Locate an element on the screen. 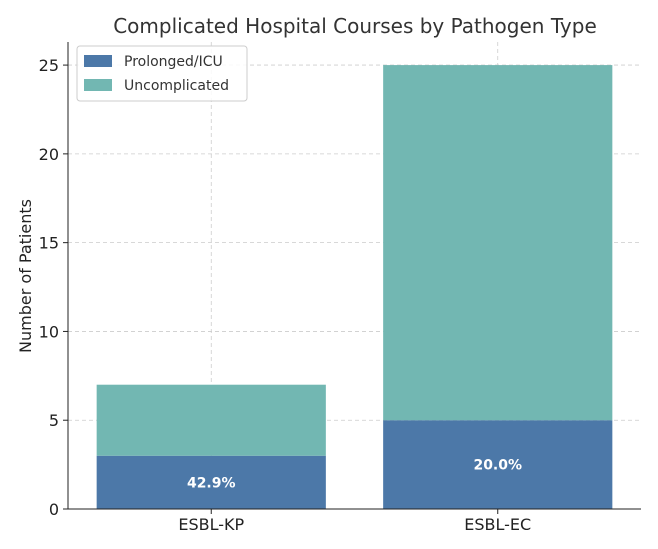 The image size is (658, 549). bar-prolonged-icu-esbl-kp is located at coordinates (211, 482).